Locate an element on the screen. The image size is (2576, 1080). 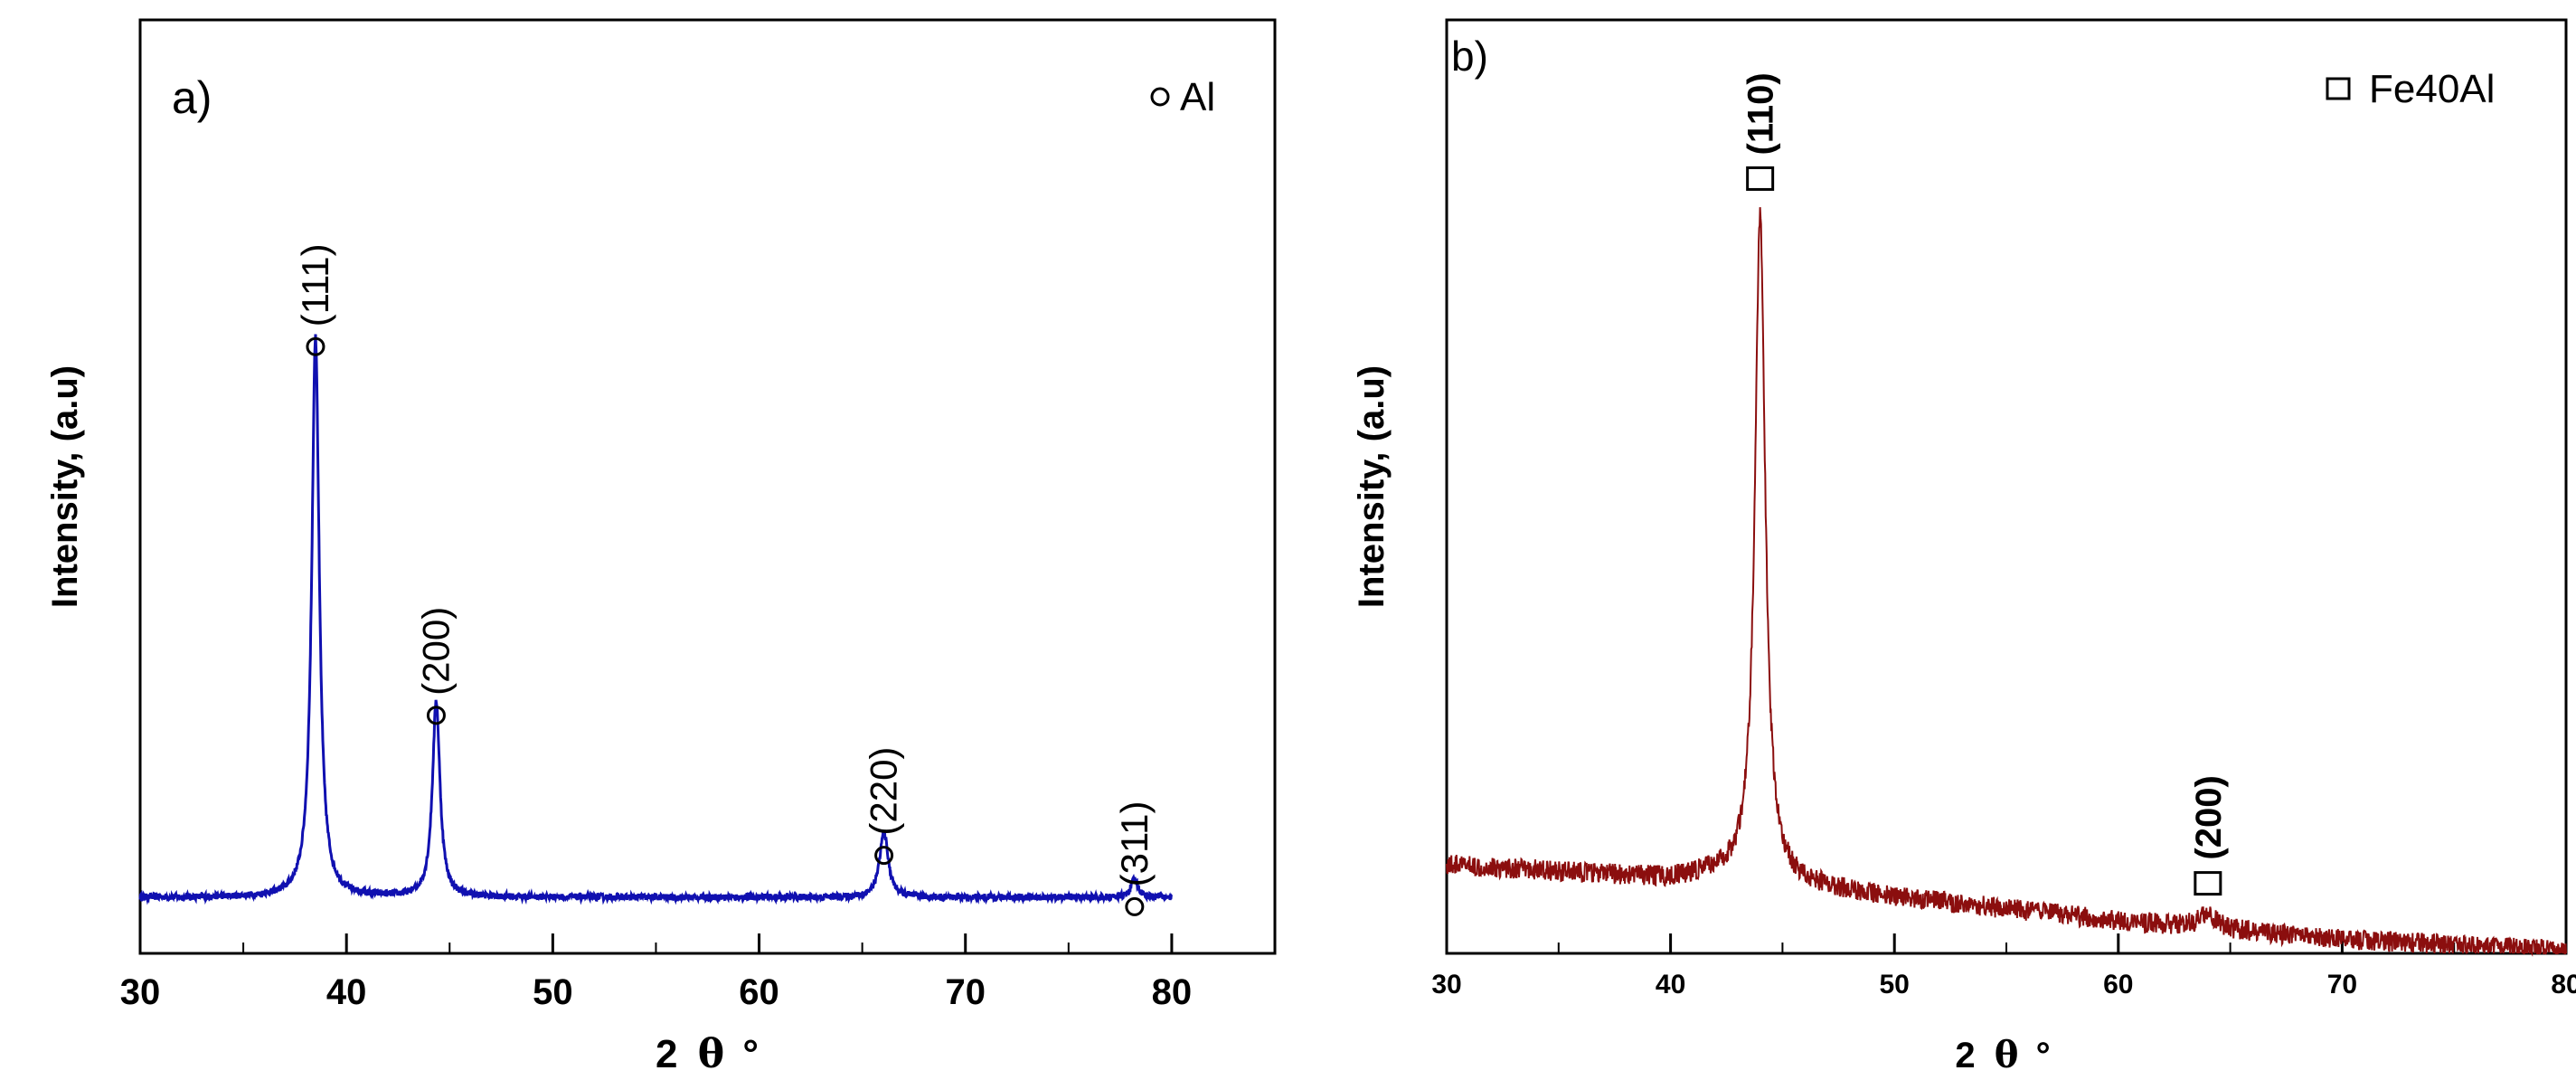
panel-b-peak-markers: (110) (200) is located at coordinates (1985, 484).